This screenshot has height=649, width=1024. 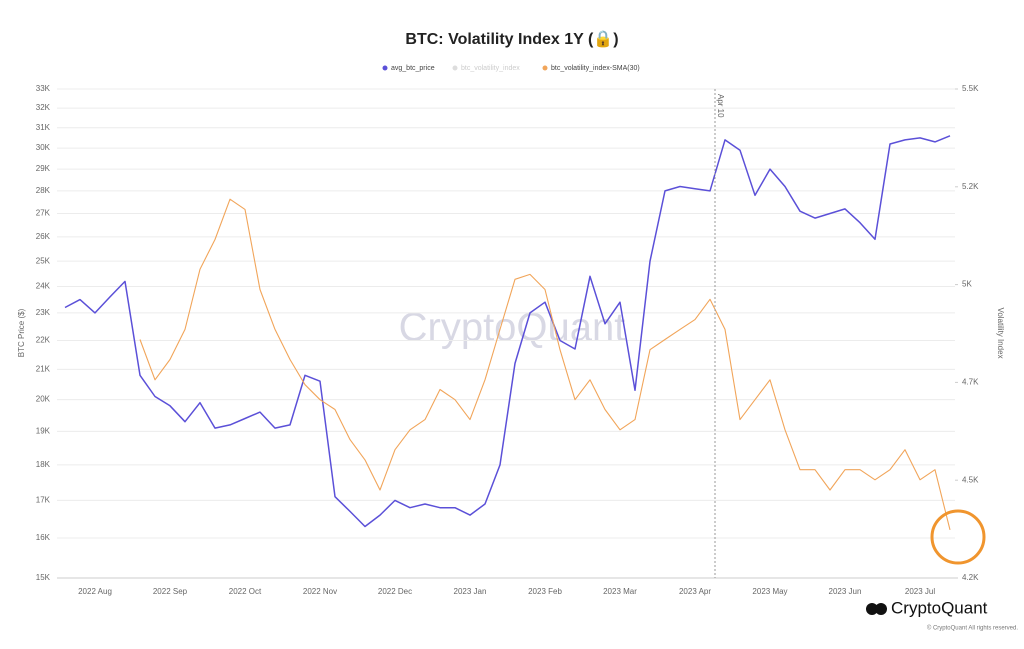 I want to click on chart-title: BTC: Volatility Index 1Y (🔒), so click(x=511, y=39).